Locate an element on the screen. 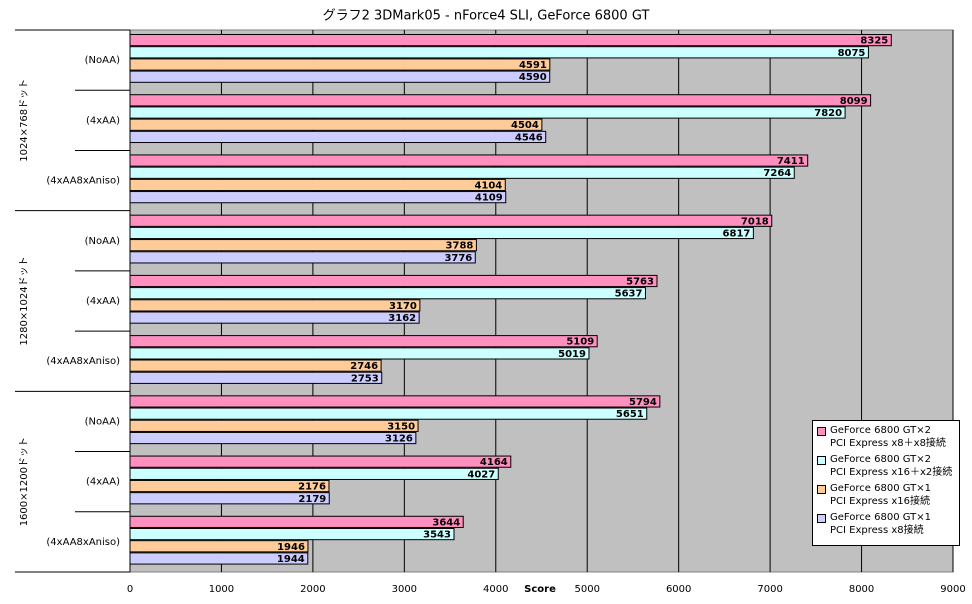  value-label: 1944 is located at coordinates (291, 559).